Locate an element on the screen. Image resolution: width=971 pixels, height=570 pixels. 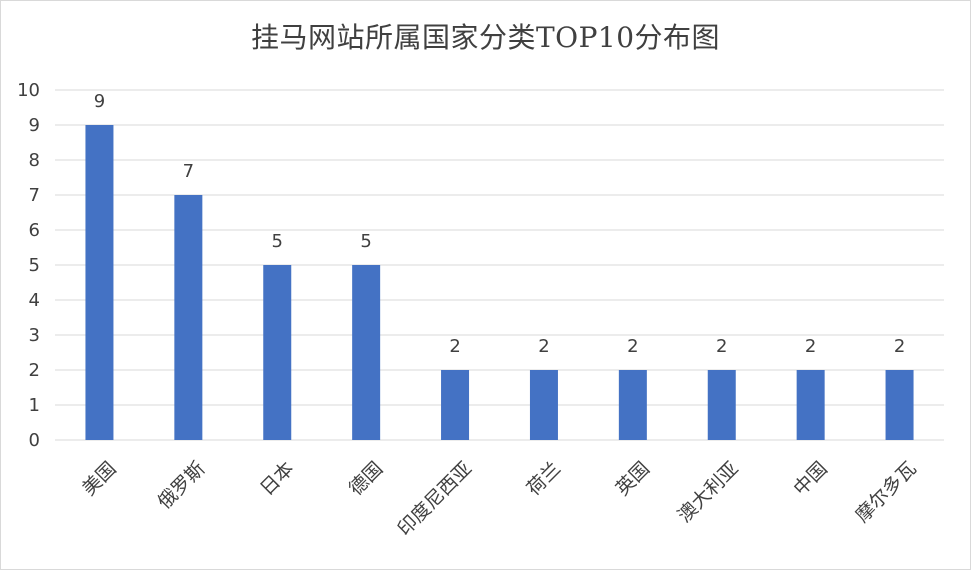
y-tick-label: 8 is located at coordinates (34, 160).